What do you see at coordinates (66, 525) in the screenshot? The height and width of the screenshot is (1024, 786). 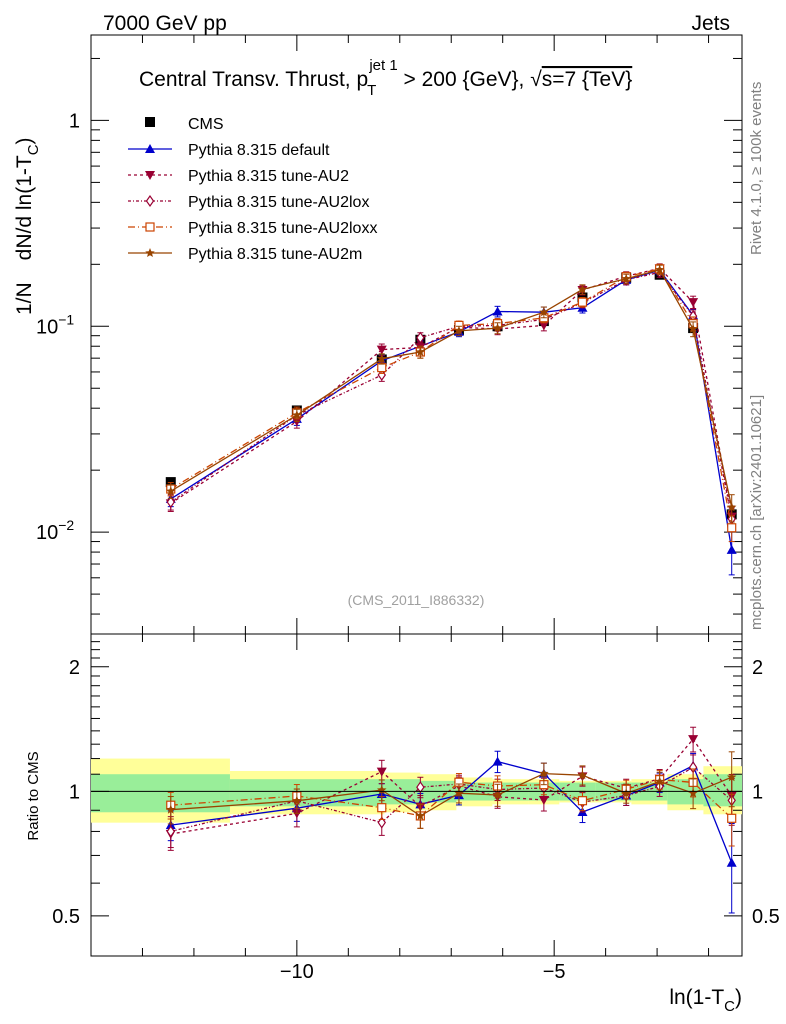 I see `tick-label-exp: −2` at bounding box center [66, 525].